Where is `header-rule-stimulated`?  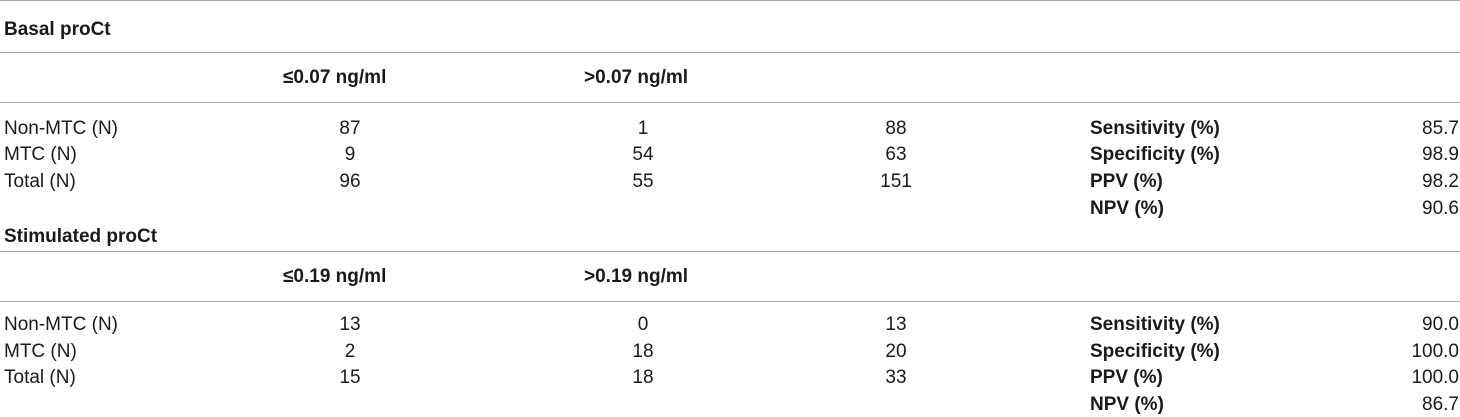 header-rule-stimulated is located at coordinates (730, 301).